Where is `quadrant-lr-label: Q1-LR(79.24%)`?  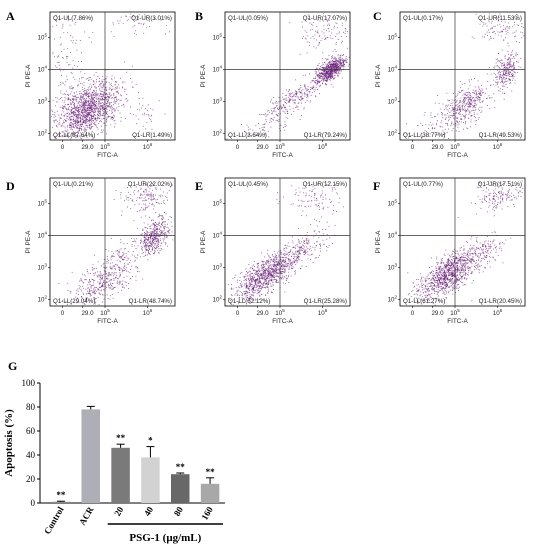 quadrant-lr-label: Q1-LR(79.24%) is located at coordinates (325, 135).